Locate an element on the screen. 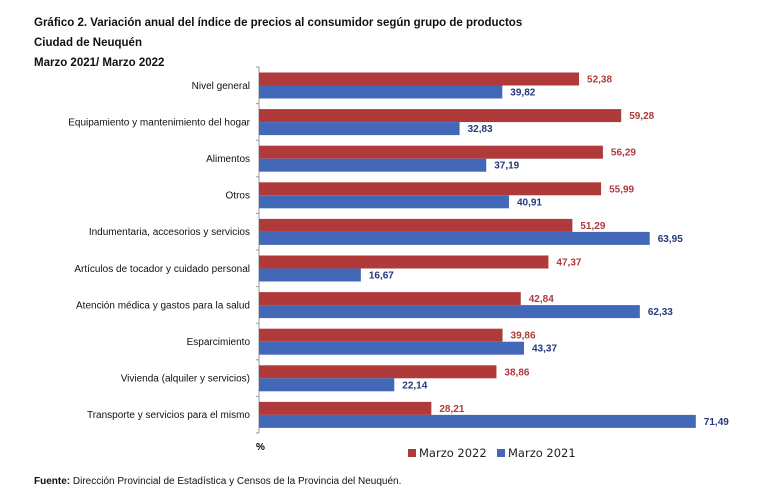 The height and width of the screenshot is (499, 770). data-label: 63,95 is located at coordinates (670, 239).